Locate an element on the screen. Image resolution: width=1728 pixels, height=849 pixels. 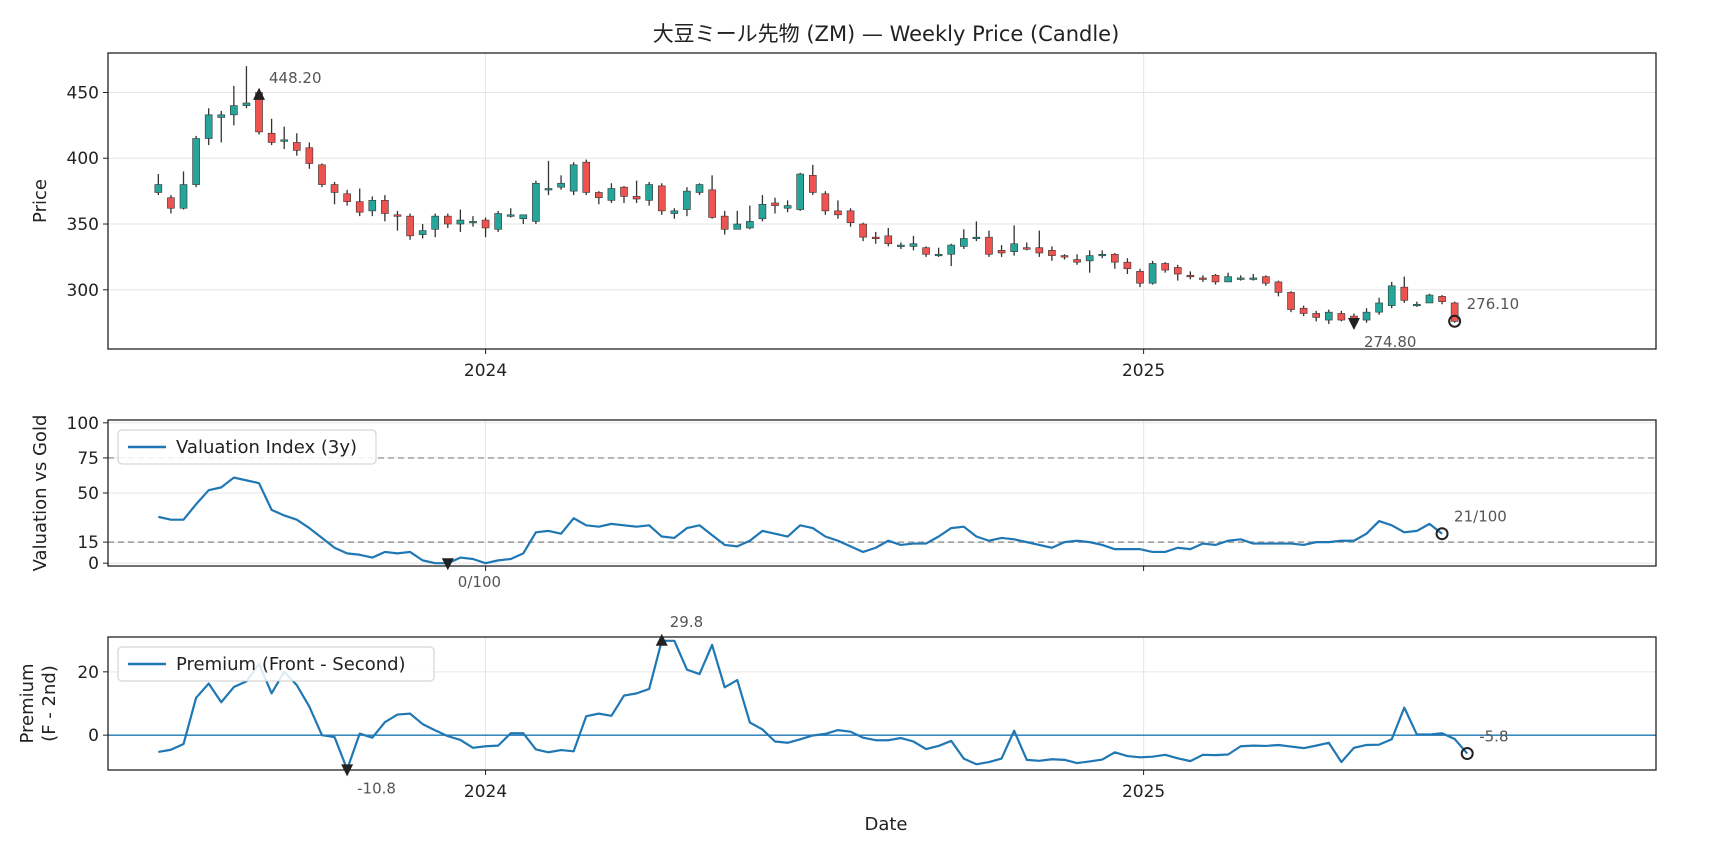
annotation-label: 276.10 is located at coordinates (1493, 304).